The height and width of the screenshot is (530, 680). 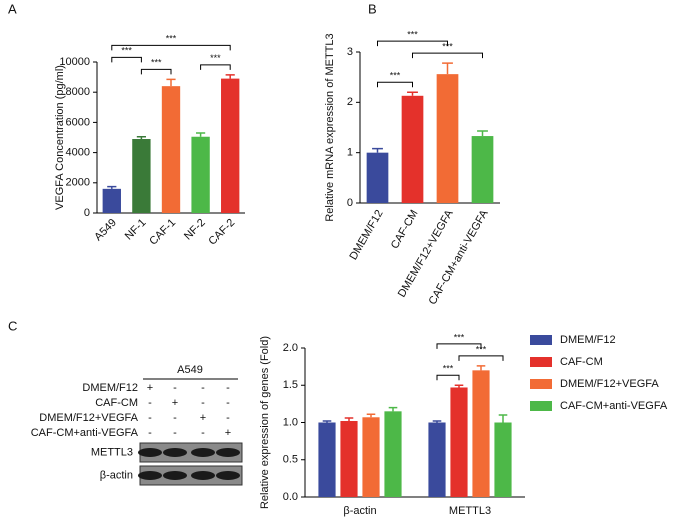 I want to click on y-tick-label: 2000, so click(x=78, y=183).